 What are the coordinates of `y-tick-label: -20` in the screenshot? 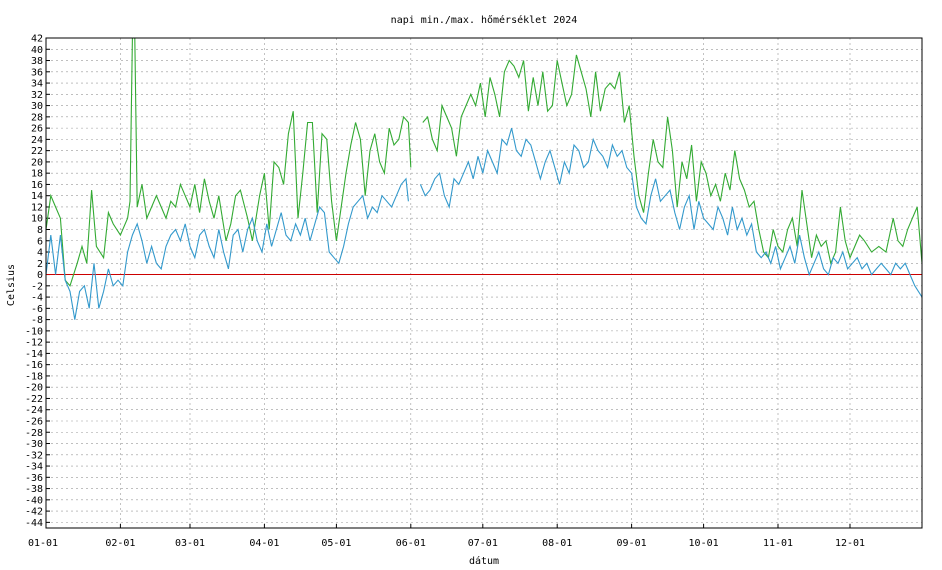 It's located at (34, 388).